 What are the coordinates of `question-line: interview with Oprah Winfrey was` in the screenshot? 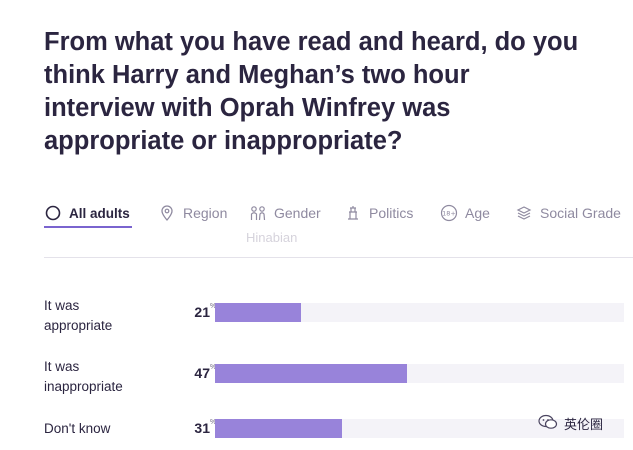 It's located at (247, 108).